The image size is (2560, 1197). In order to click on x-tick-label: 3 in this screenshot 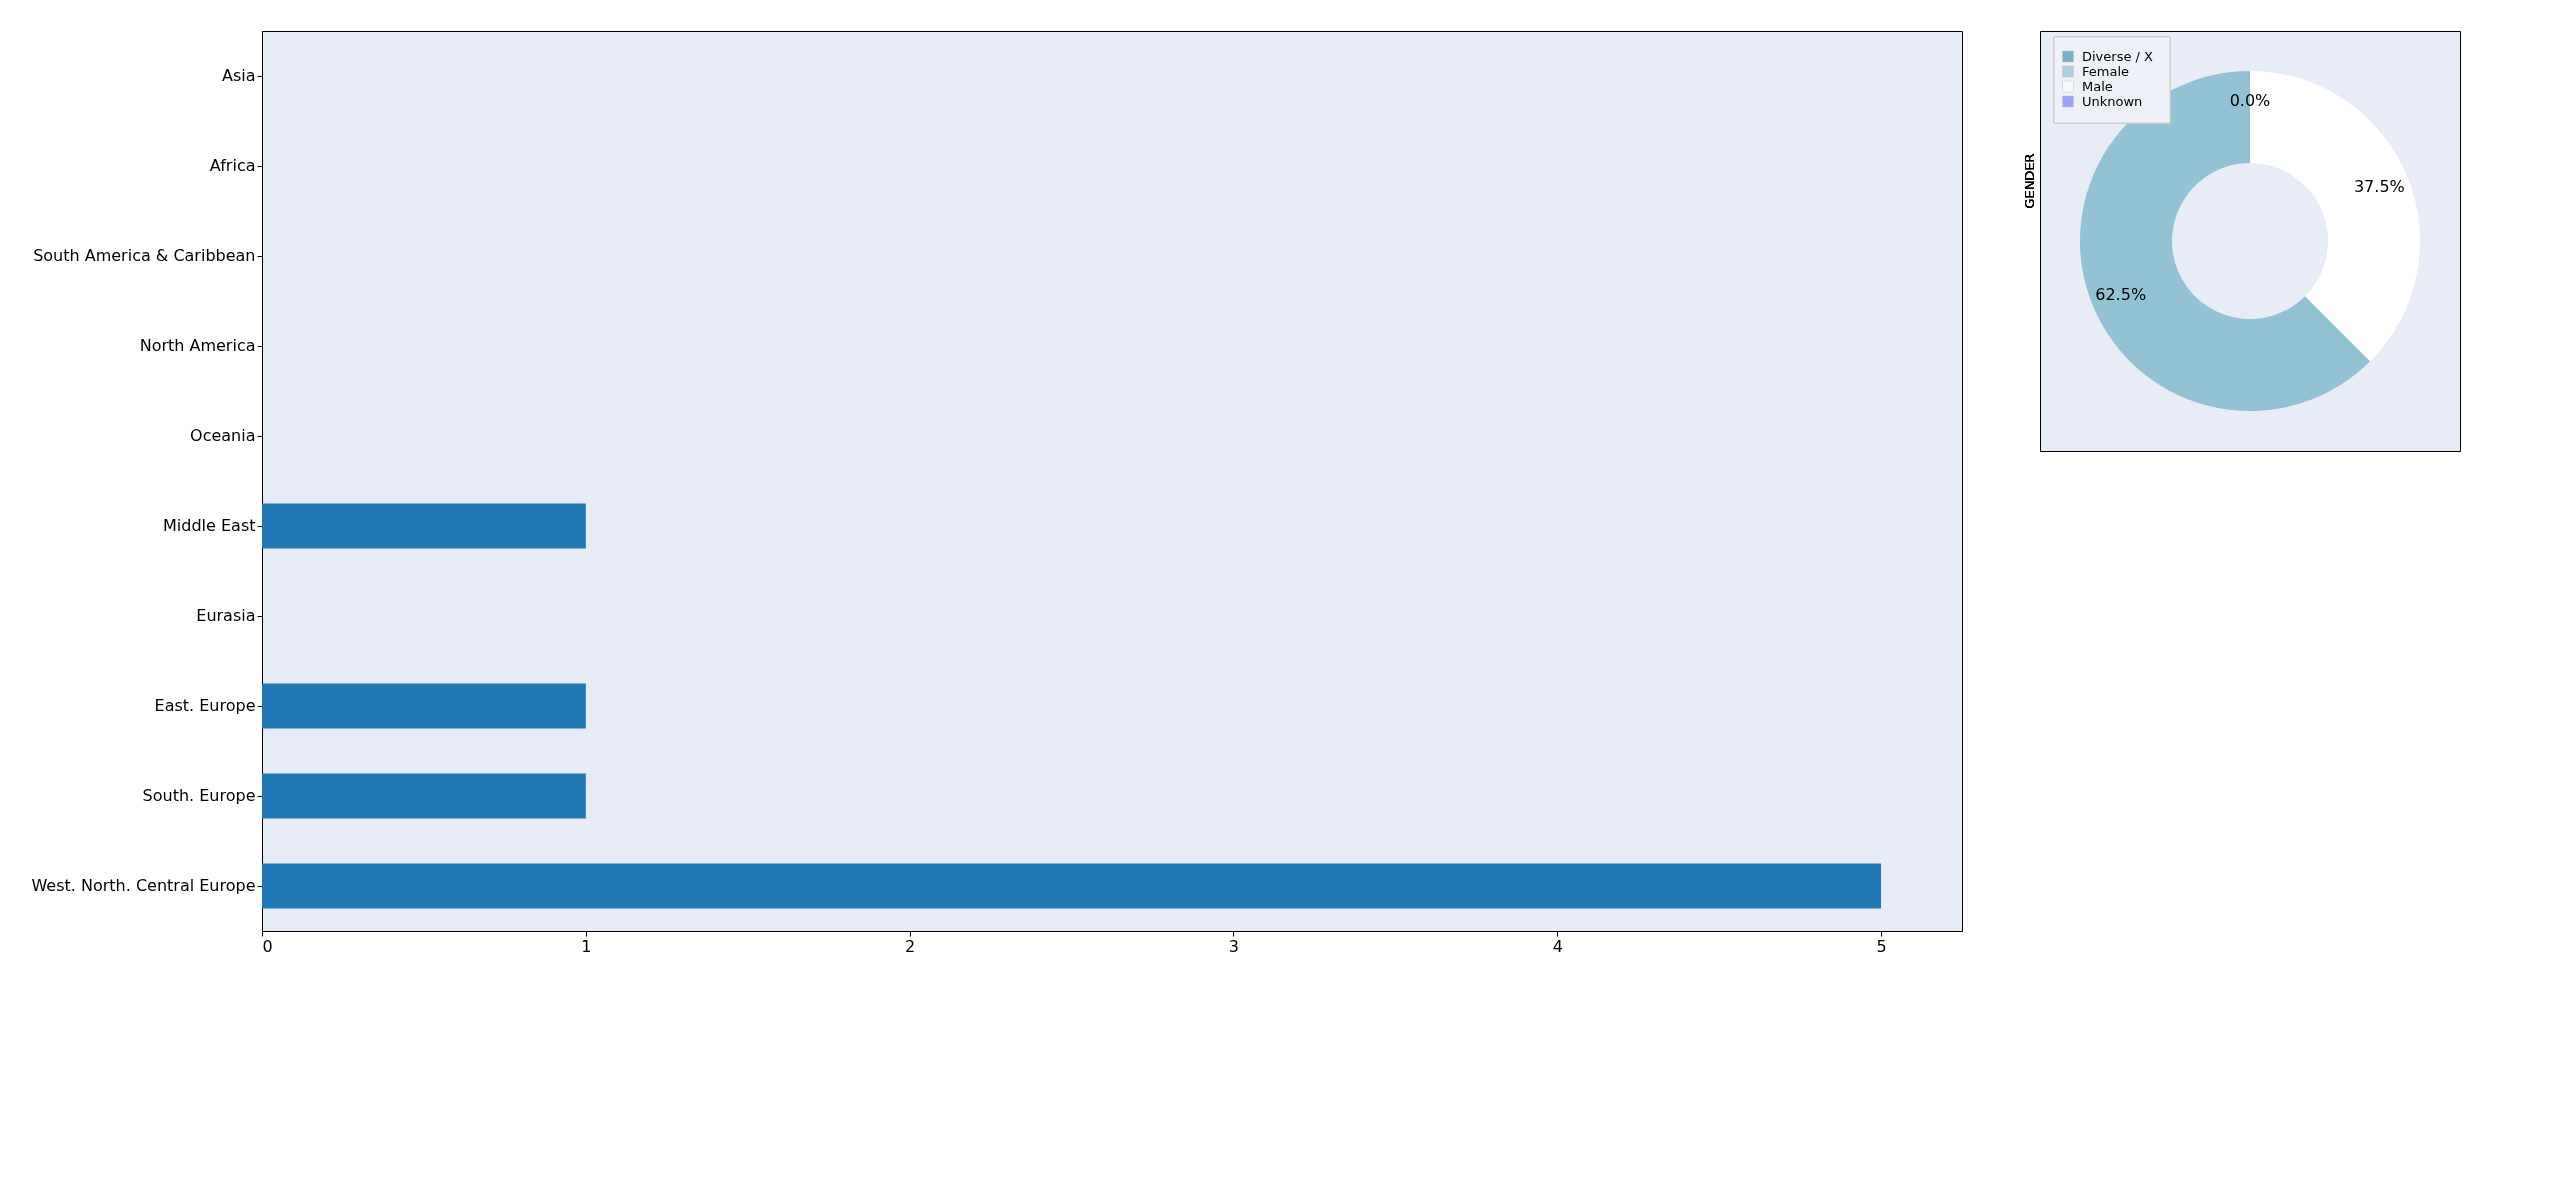, I will do `click(1234, 946)`.